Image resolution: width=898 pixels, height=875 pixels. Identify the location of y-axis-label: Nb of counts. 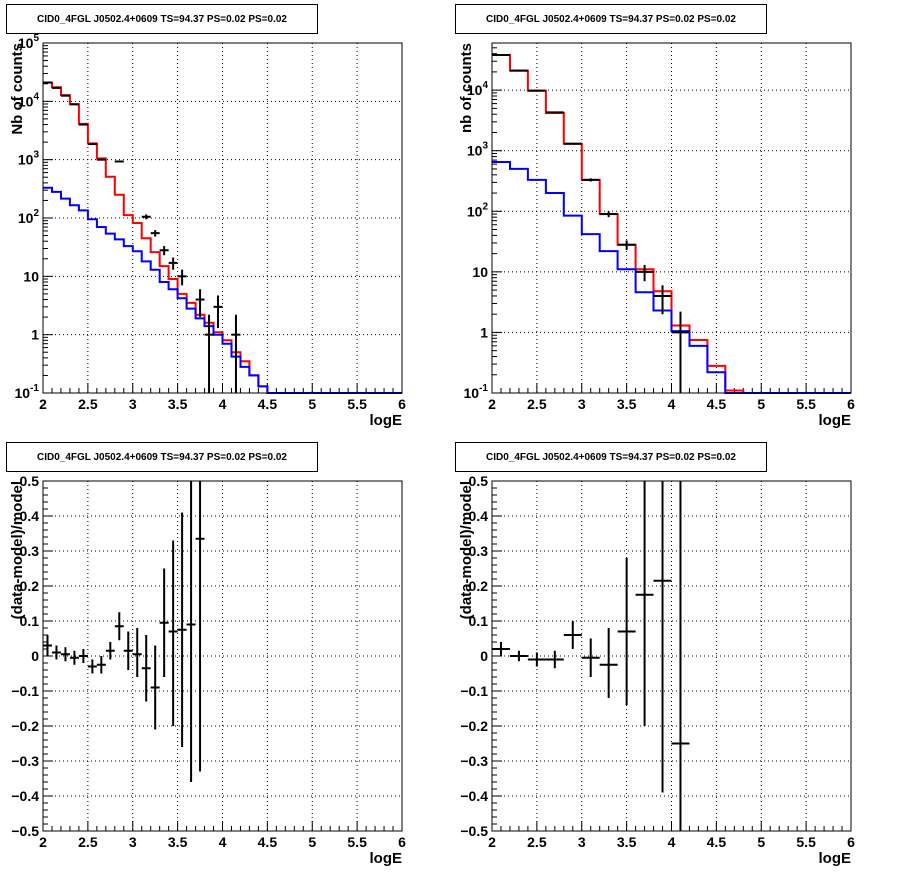
(17, 89).